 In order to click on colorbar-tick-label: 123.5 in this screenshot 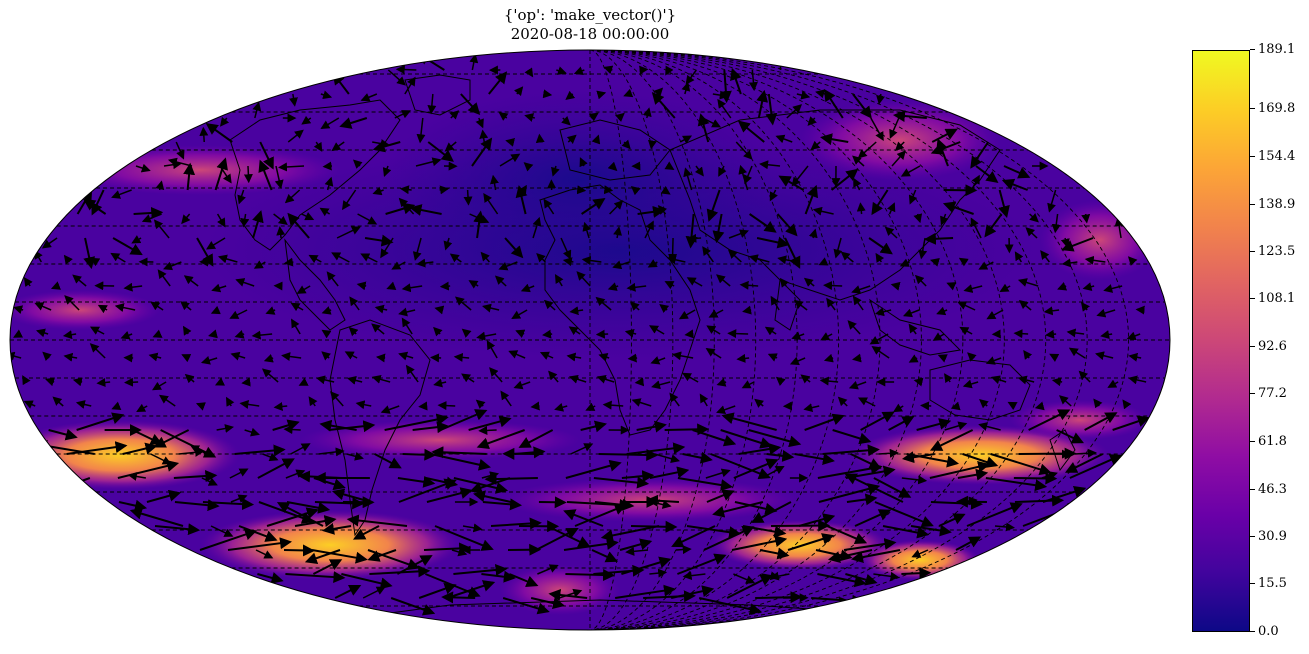, I will do `click(1276, 252)`.